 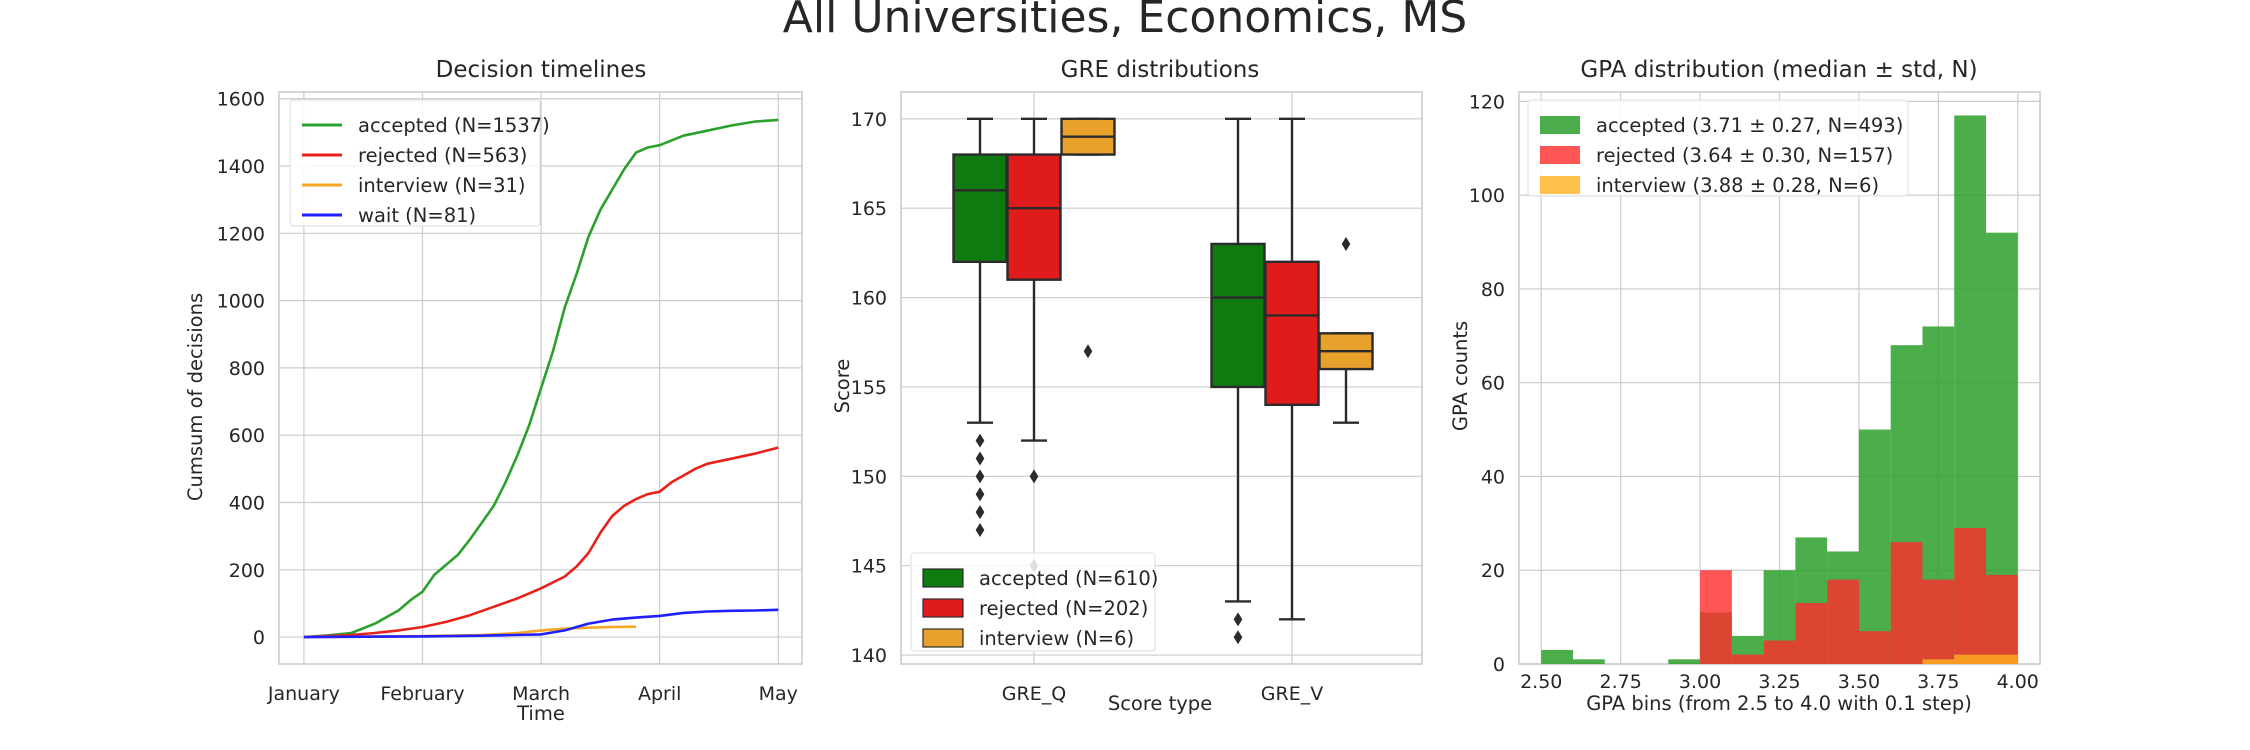 I want to click on gpa-legend, so click(x=1718, y=148).